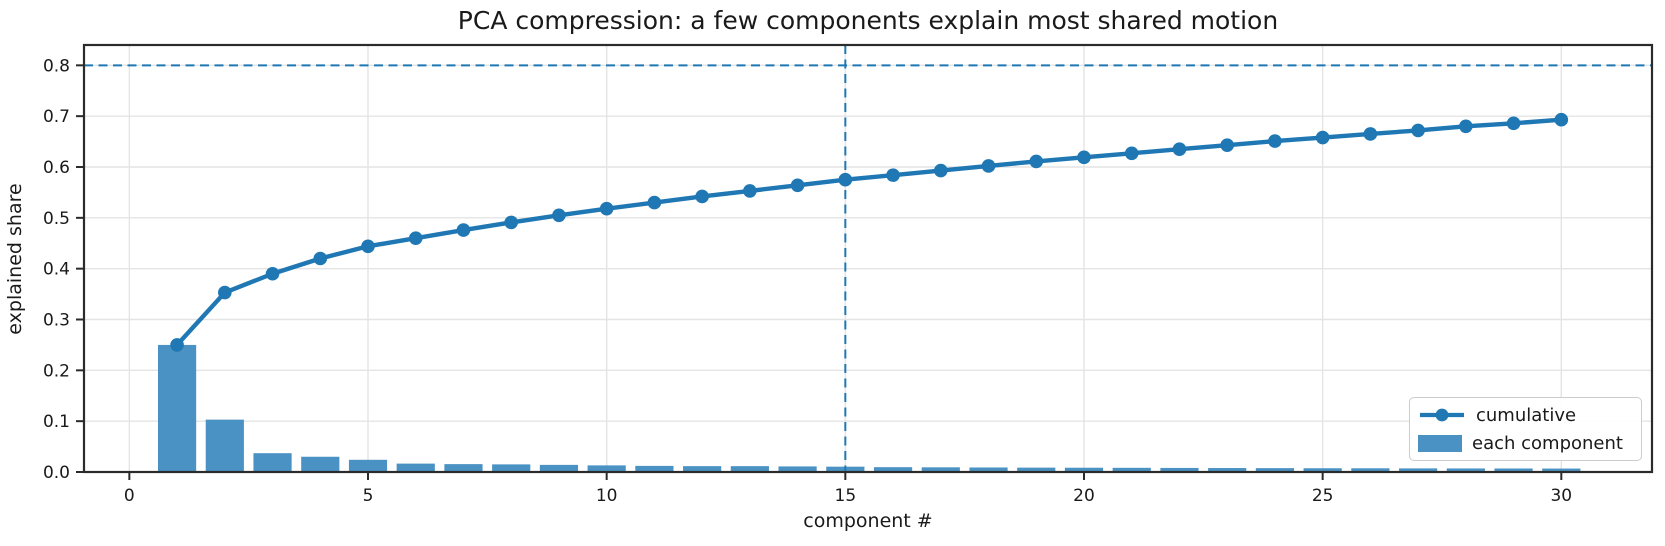 The image size is (1665, 546). Describe the element at coordinates (846, 496) in the screenshot. I see `svg-text: 15` at that location.